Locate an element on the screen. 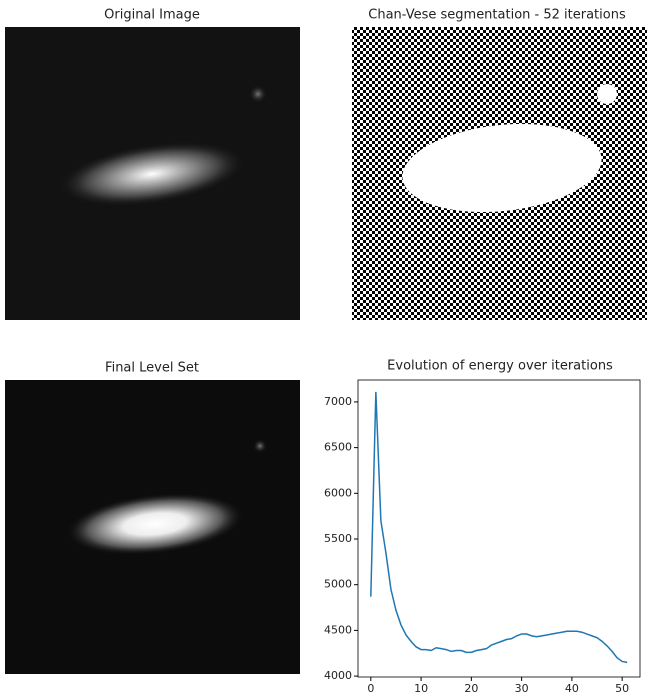 The width and height of the screenshot is (649, 698). x-tick-label: 30 is located at coordinates (522, 688).